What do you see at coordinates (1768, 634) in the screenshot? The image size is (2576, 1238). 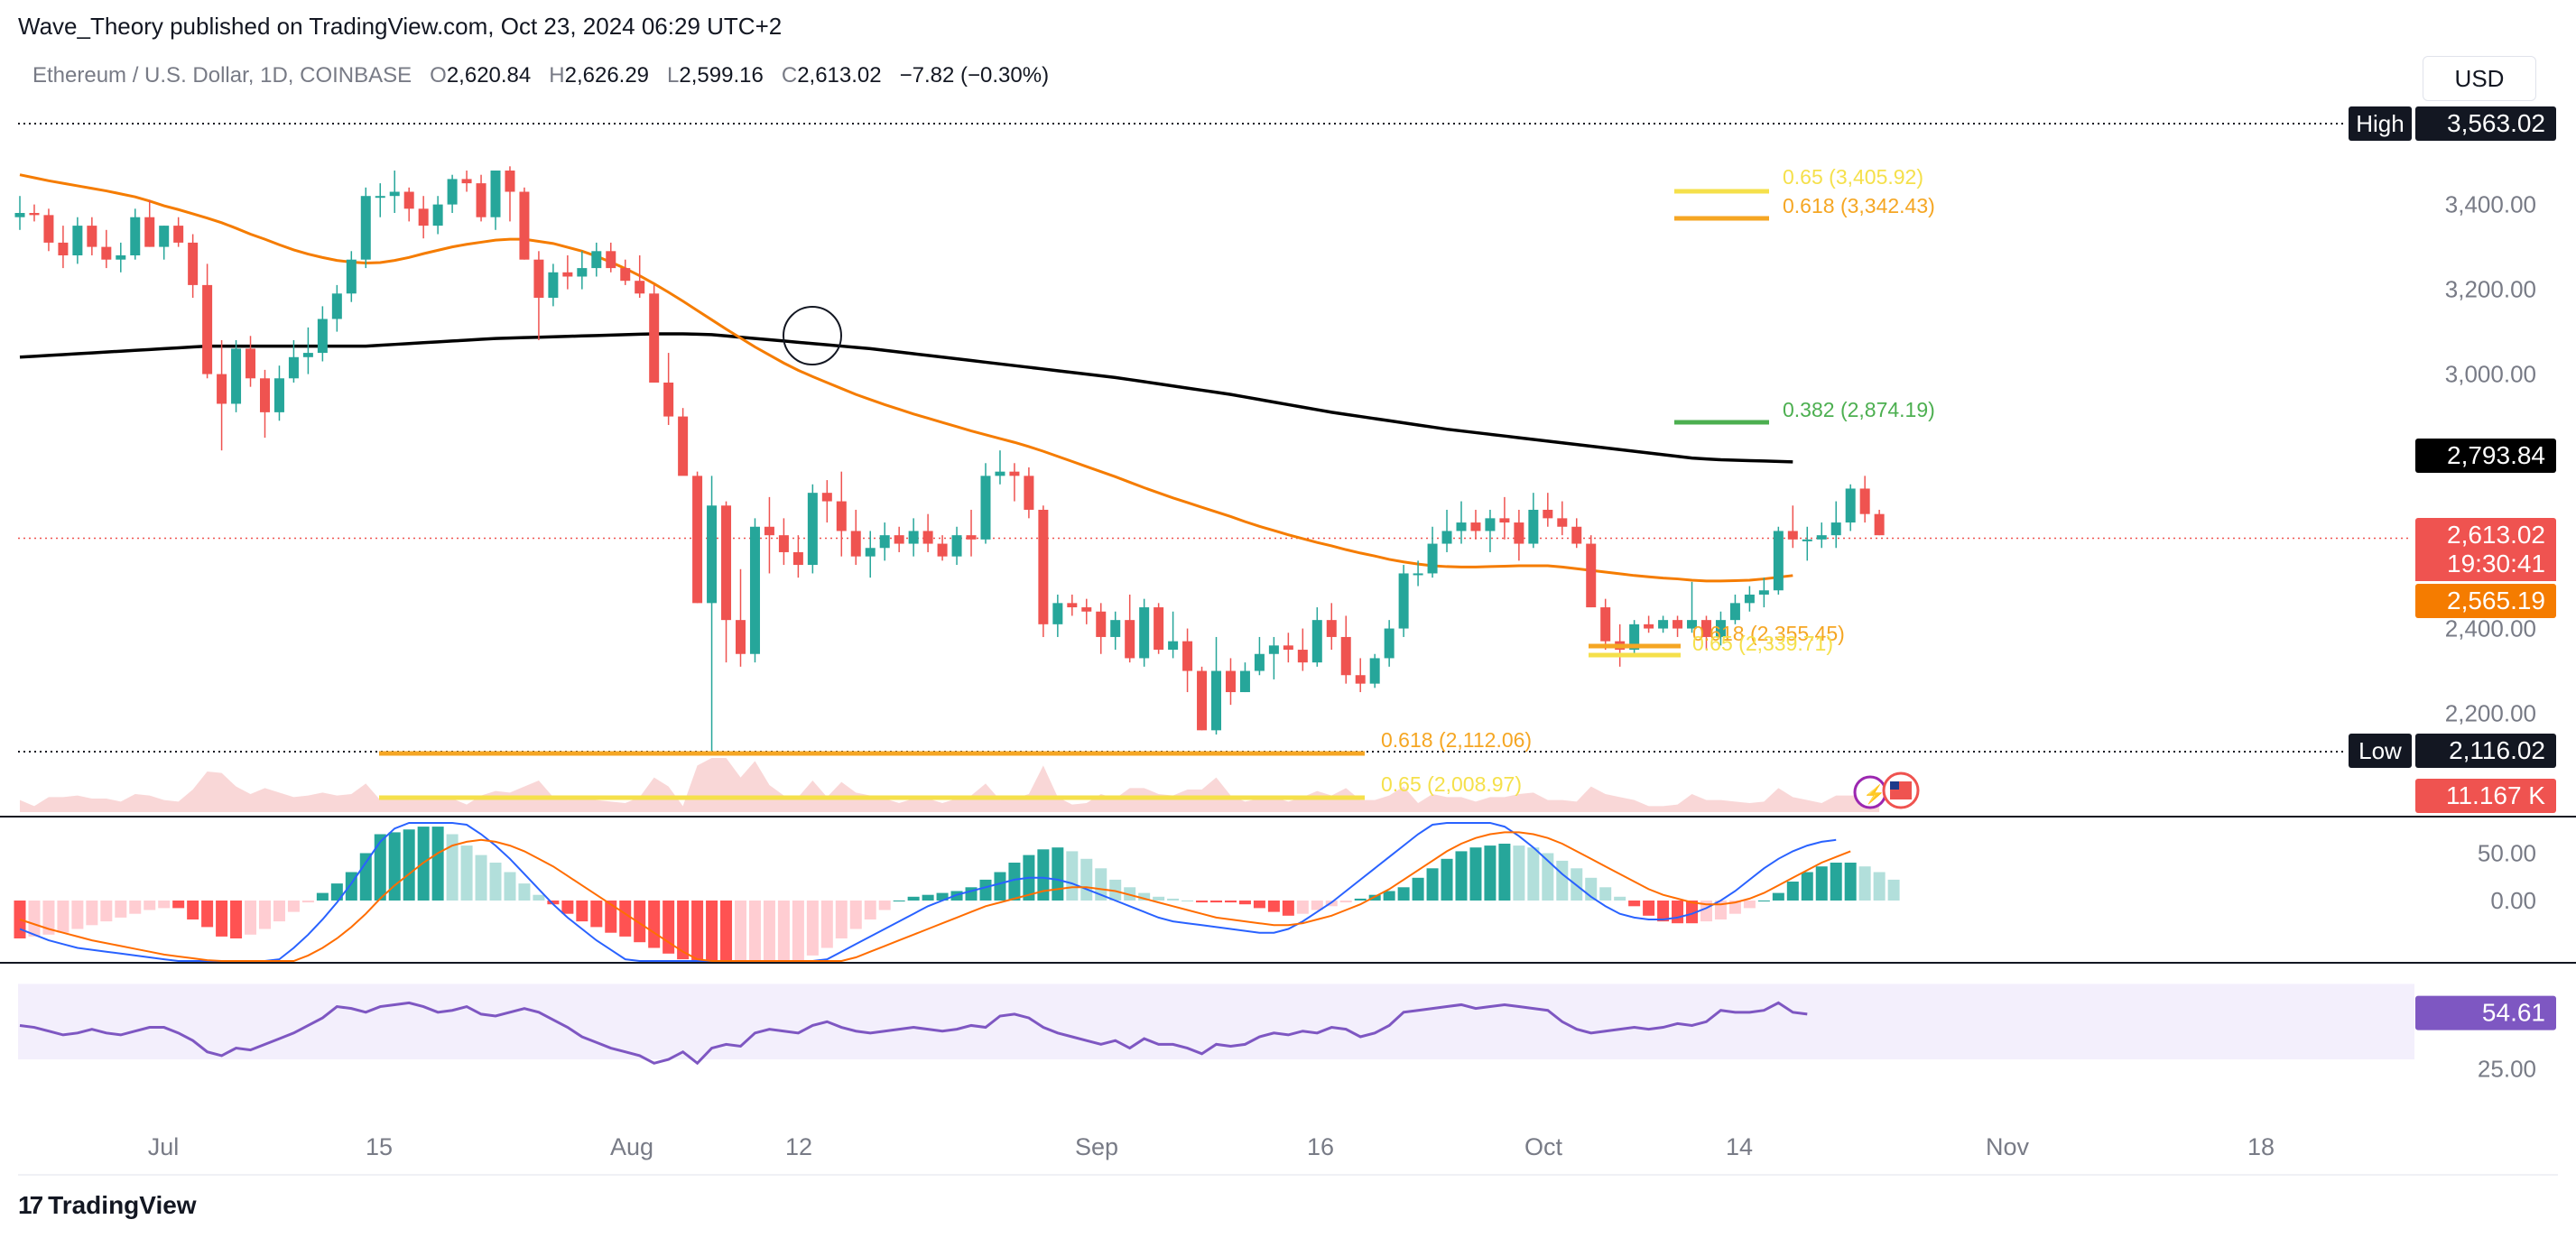 I see `fib-level-label: 0.618 (2,355.45)` at bounding box center [1768, 634].